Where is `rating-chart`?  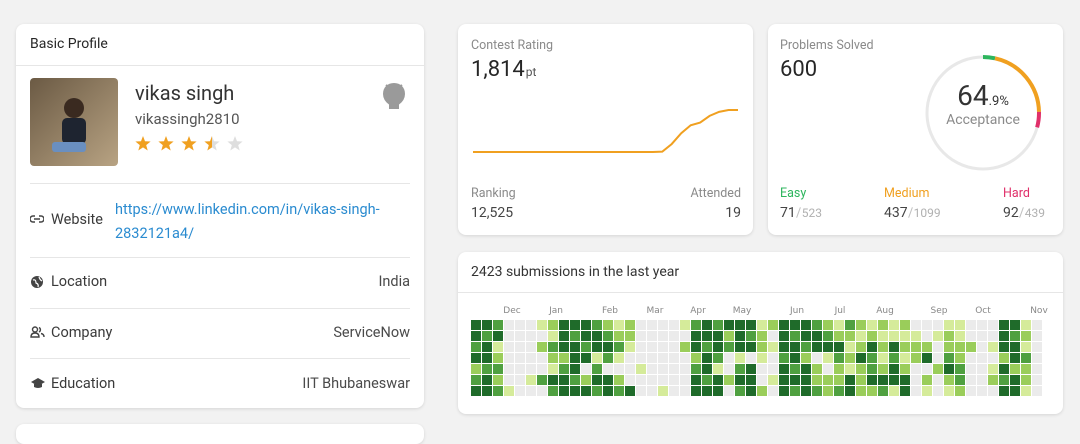 rating-chart is located at coordinates (605, 131).